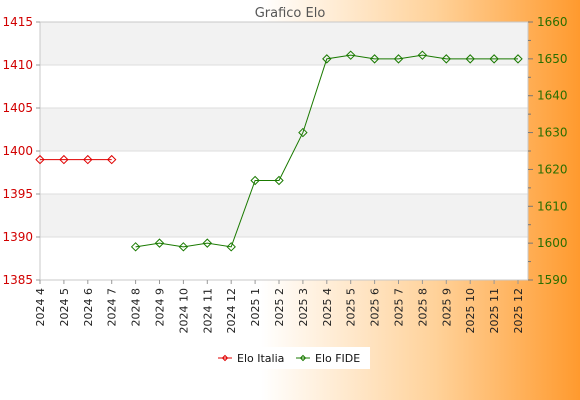  What do you see at coordinates (327, 307) in the screenshot?
I see `x-tick-label: 2025 4` at bounding box center [327, 307].